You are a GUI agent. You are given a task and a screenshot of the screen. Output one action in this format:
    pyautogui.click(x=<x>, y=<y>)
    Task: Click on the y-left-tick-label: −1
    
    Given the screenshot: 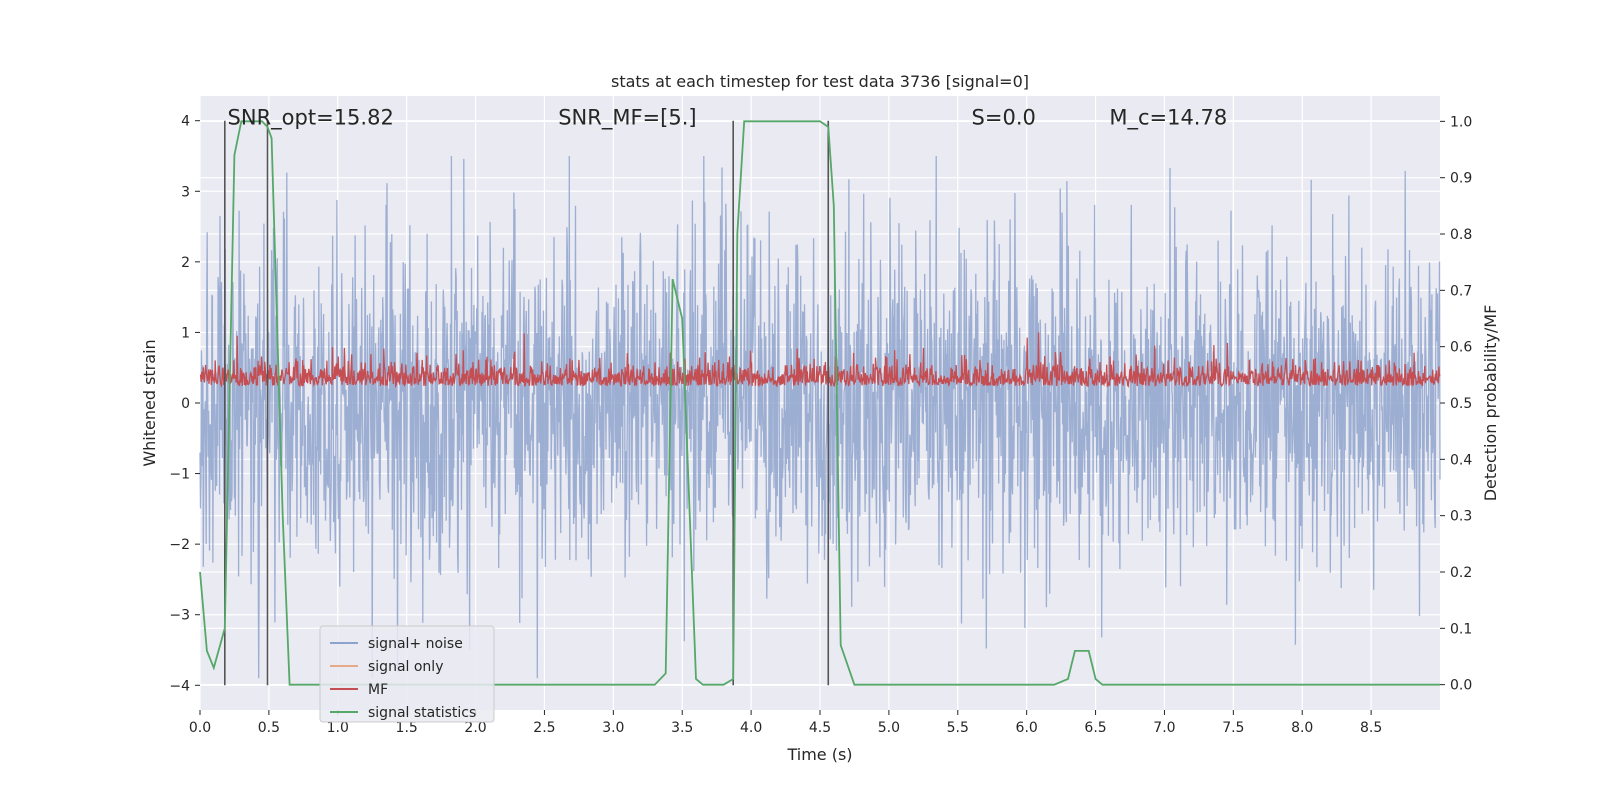 What is the action you would take?
    pyautogui.click(x=179, y=475)
    